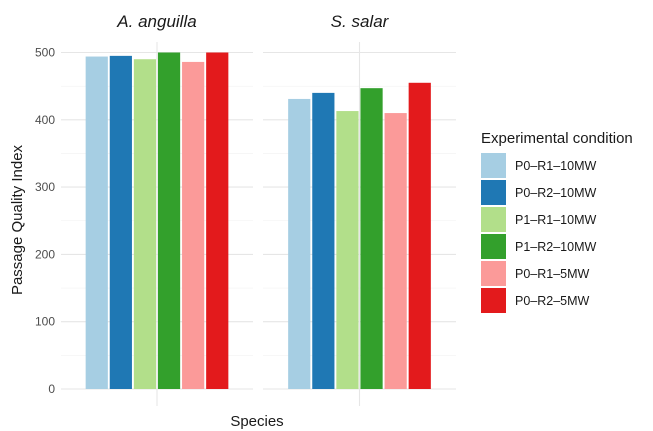 The height and width of the screenshot is (431, 653). What do you see at coordinates (557, 138) in the screenshot?
I see `legend-title: Experimental condition` at bounding box center [557, 138].